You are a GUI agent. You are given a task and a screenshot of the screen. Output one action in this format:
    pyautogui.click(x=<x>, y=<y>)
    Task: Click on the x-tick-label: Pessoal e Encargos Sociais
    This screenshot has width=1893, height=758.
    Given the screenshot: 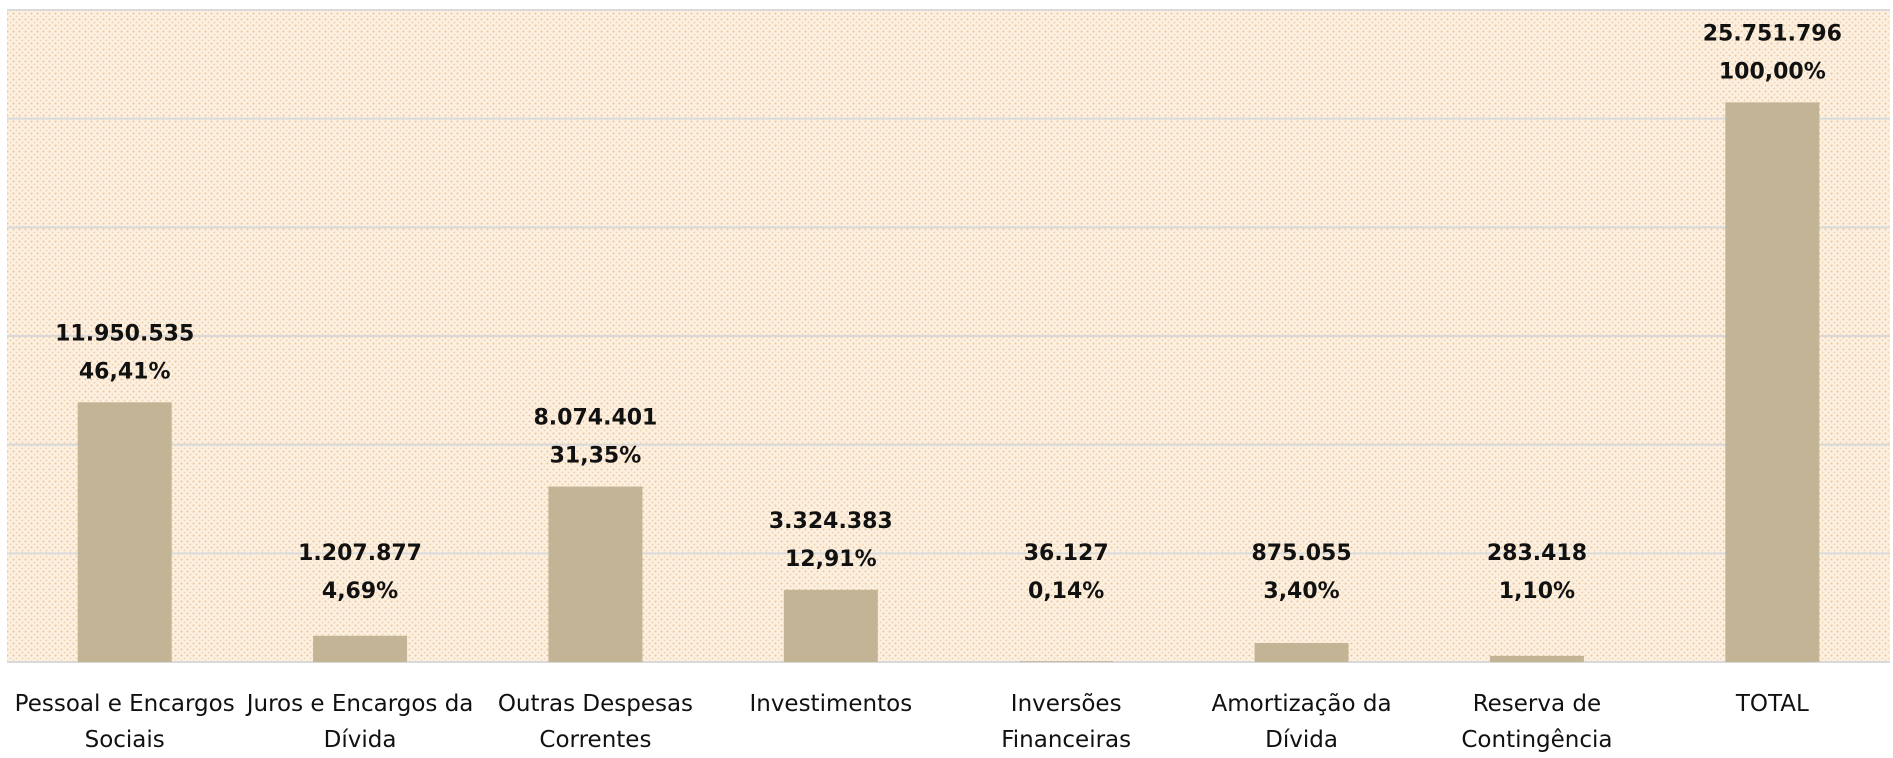 What is the action you would take?
    pyautogui.click(x=124, y=722)
    